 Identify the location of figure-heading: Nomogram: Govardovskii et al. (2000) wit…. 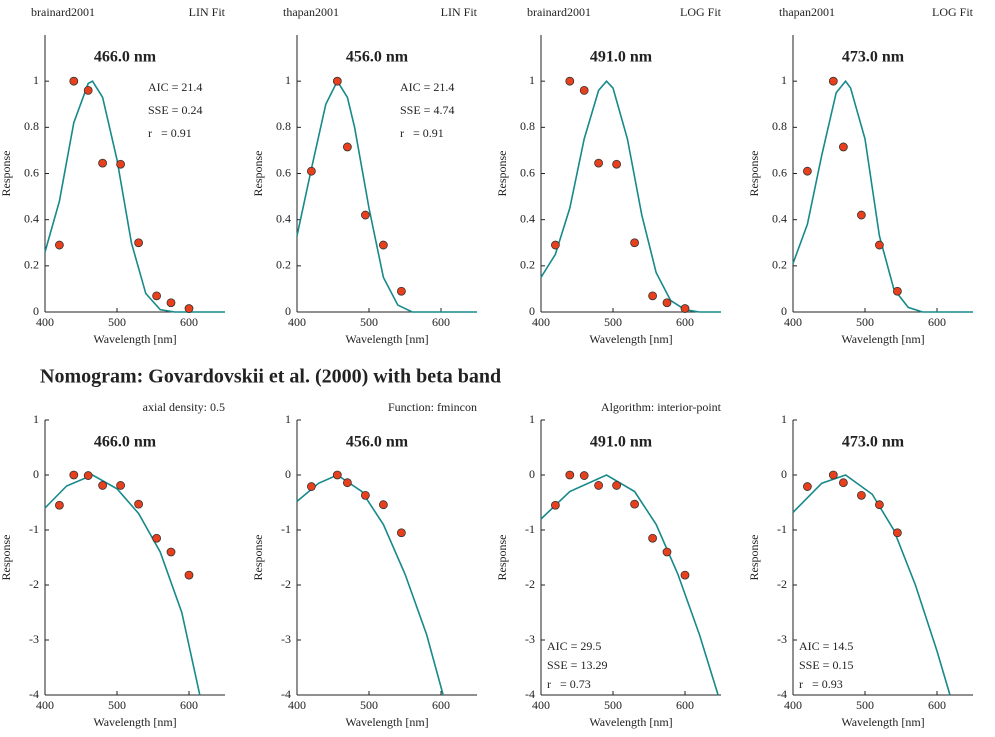
(270, 377).